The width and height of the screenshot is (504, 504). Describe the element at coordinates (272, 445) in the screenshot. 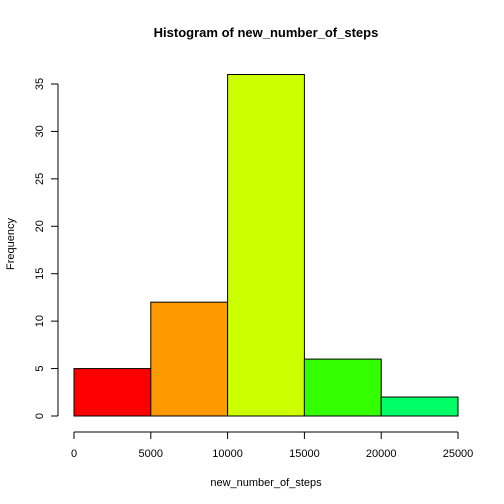

I see `x-axis: 0 5000 10000 15000 20000 25000` at that location.